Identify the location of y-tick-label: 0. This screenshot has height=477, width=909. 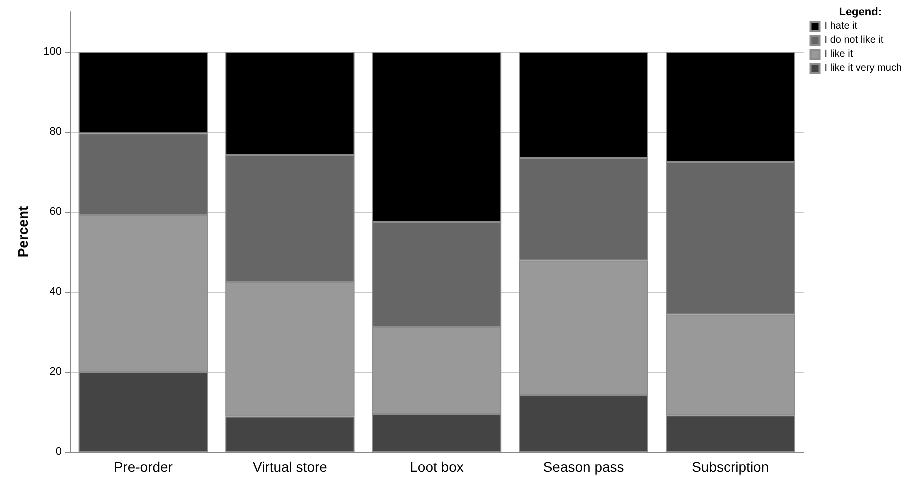
(59, 452).